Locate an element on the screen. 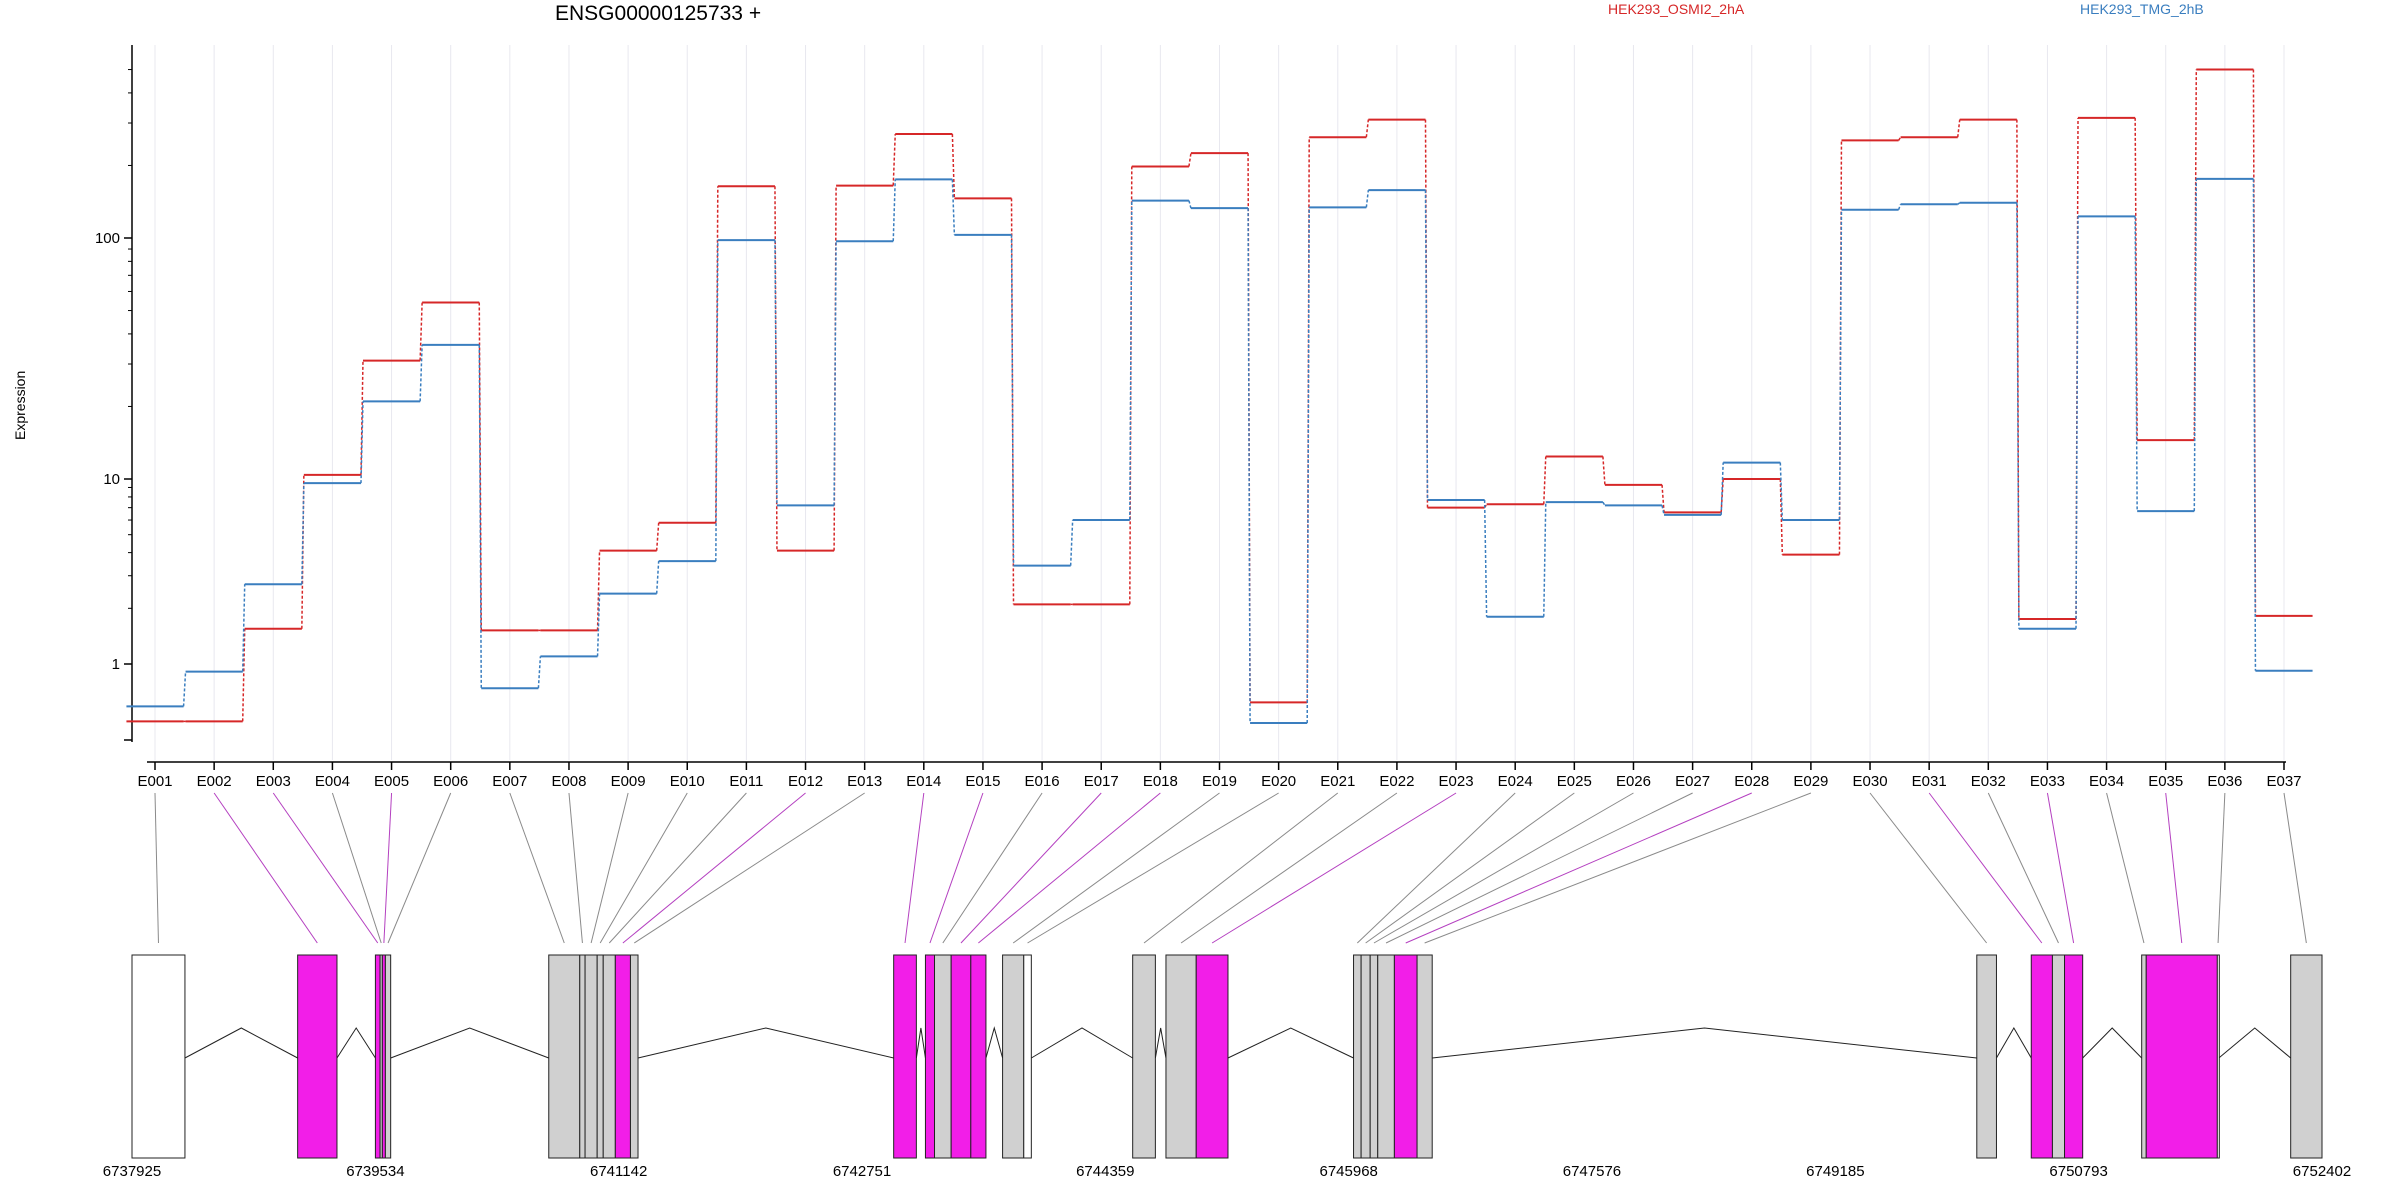  connector-E012 is located at coordinates (714, 868).